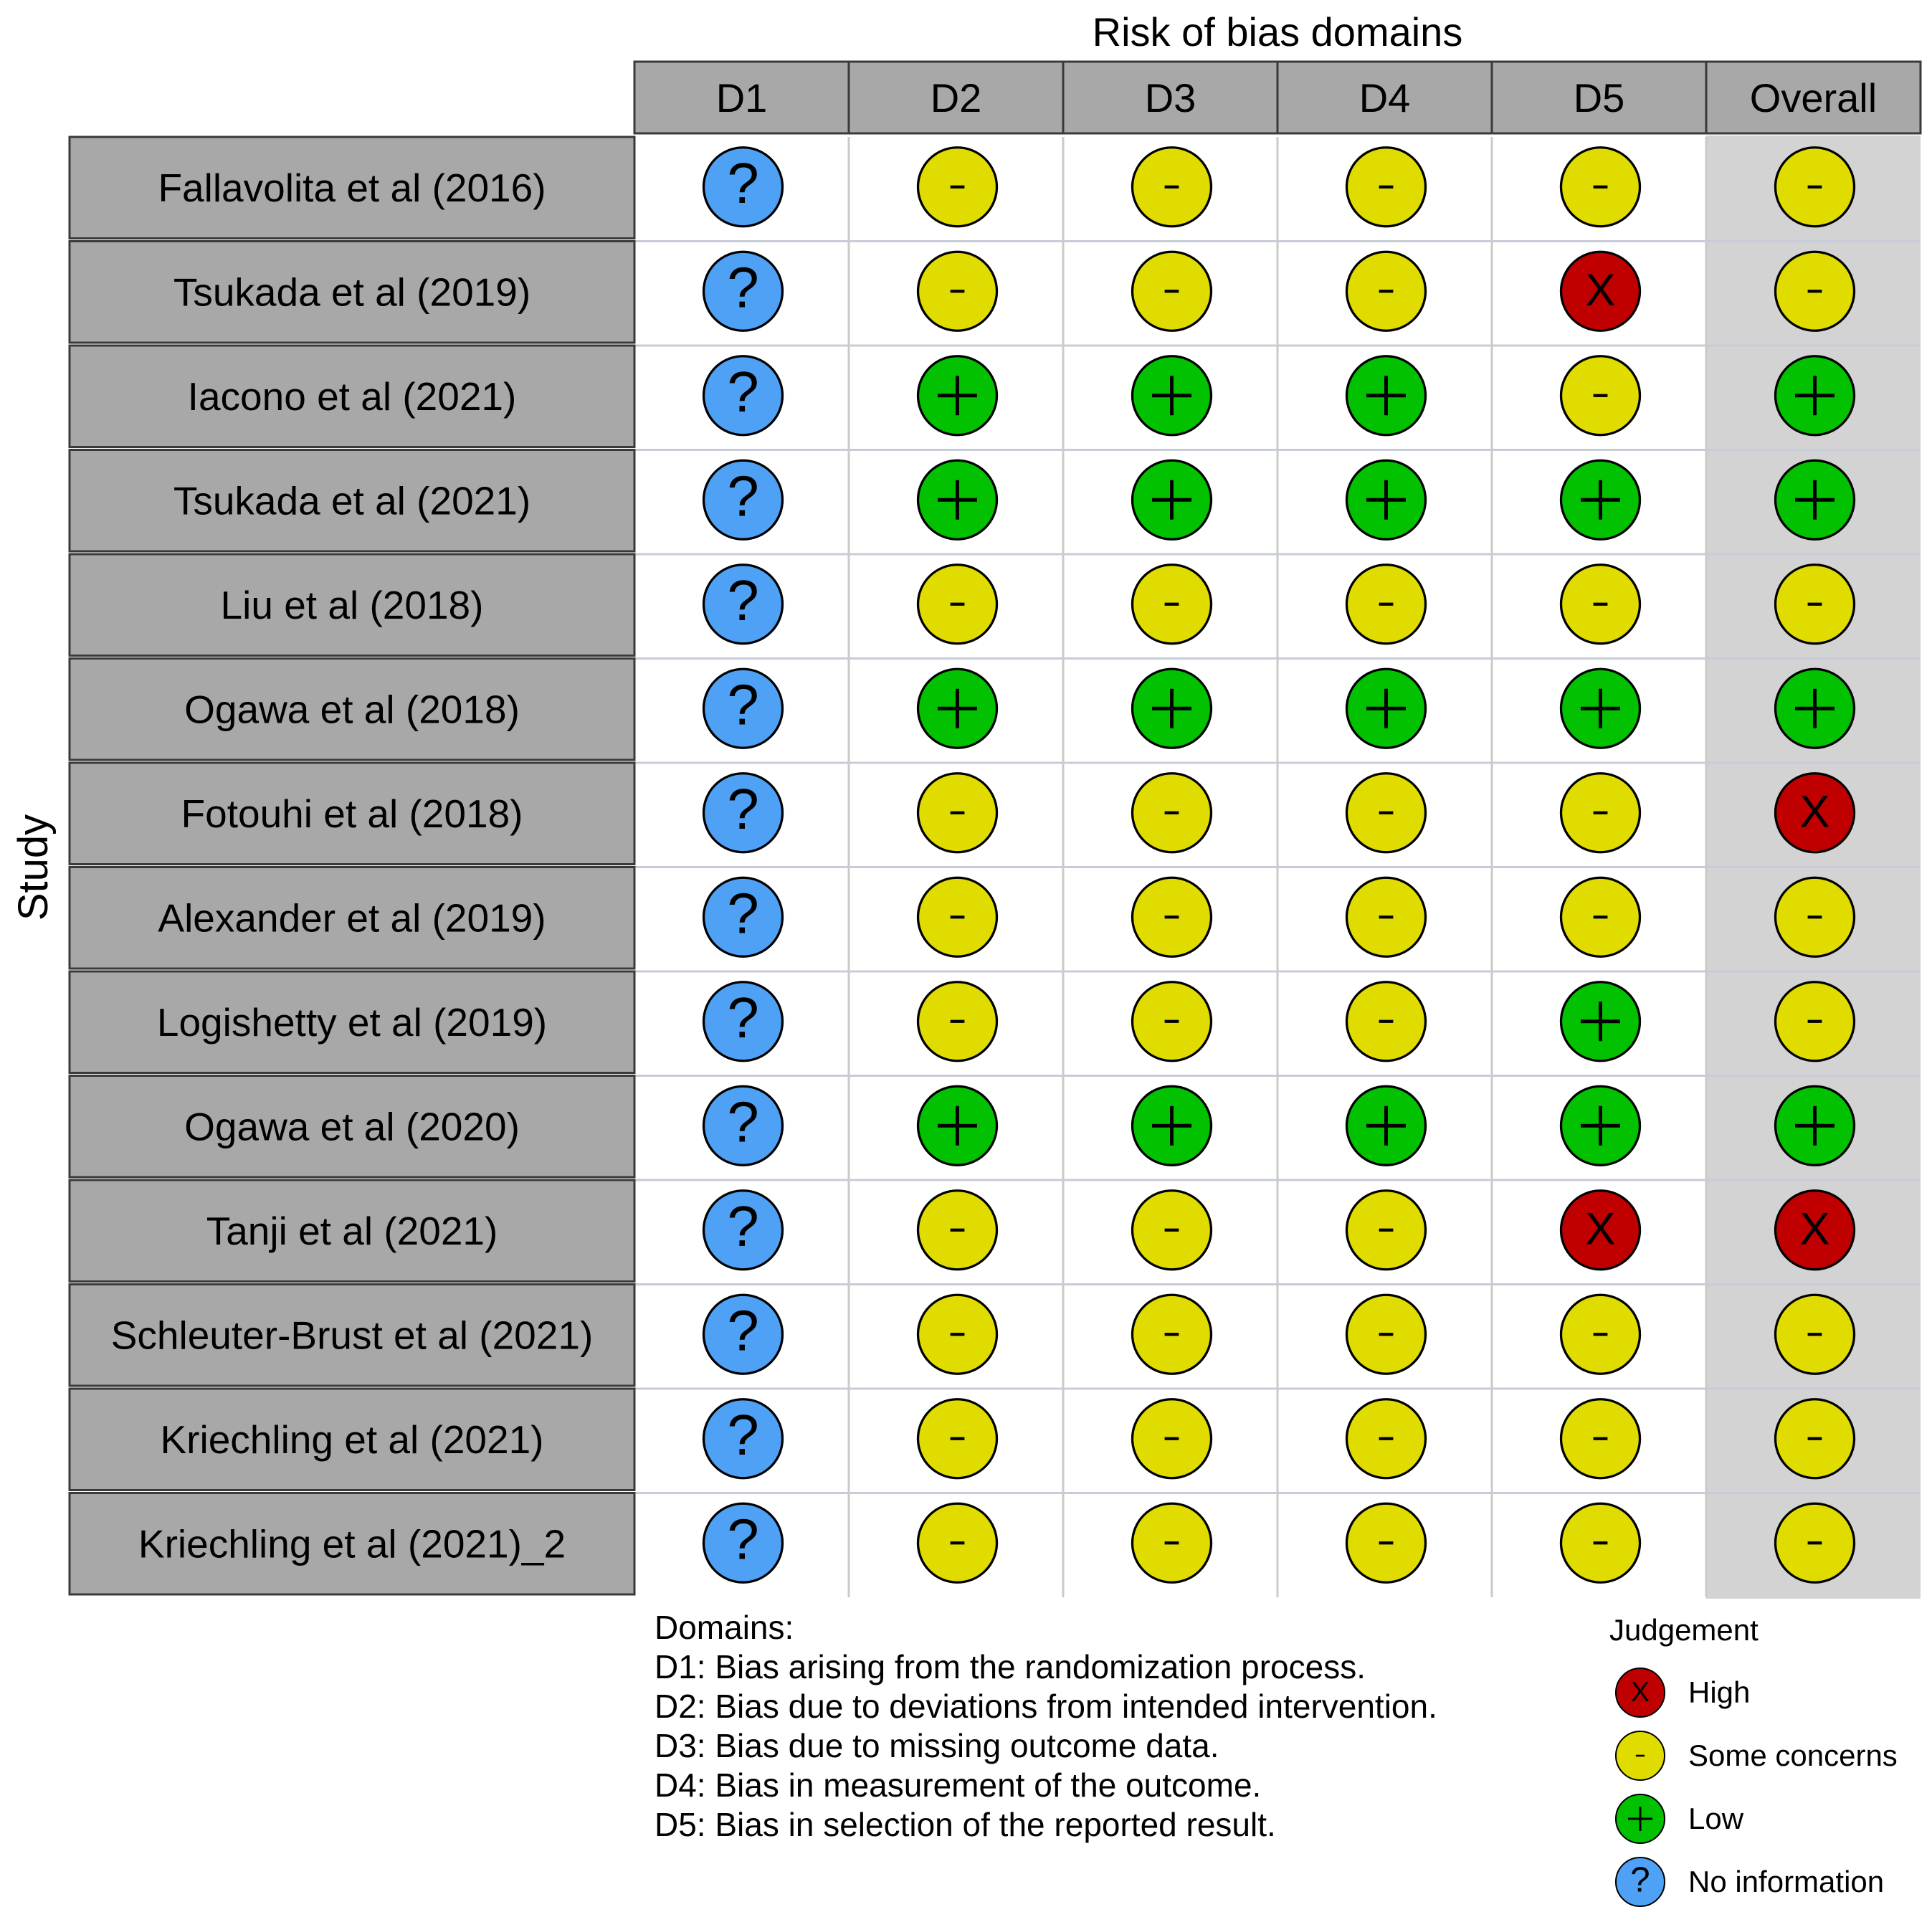  Describe the element at coordinates (352, 1231) in the screenshot. I see `study-label: Tanji et al (2021)` at that location.